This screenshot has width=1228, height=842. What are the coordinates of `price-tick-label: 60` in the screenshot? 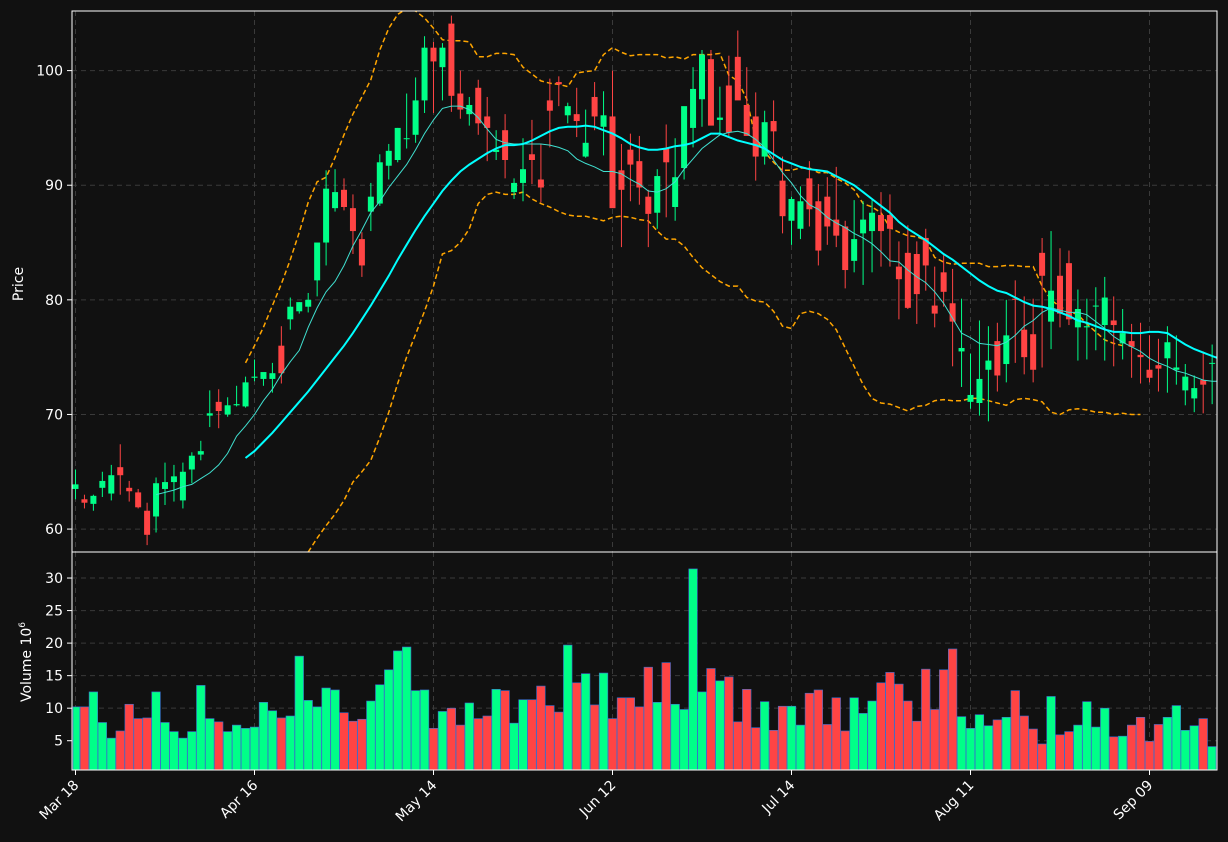 It's located at (54, 530).